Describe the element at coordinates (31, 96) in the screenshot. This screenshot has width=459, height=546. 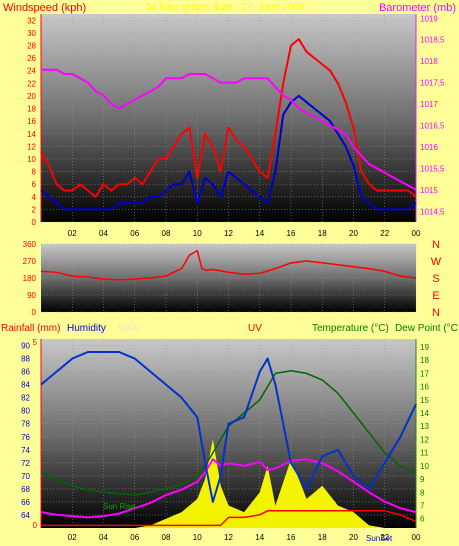
I see `windspeed-tick-20: 20` at that location.